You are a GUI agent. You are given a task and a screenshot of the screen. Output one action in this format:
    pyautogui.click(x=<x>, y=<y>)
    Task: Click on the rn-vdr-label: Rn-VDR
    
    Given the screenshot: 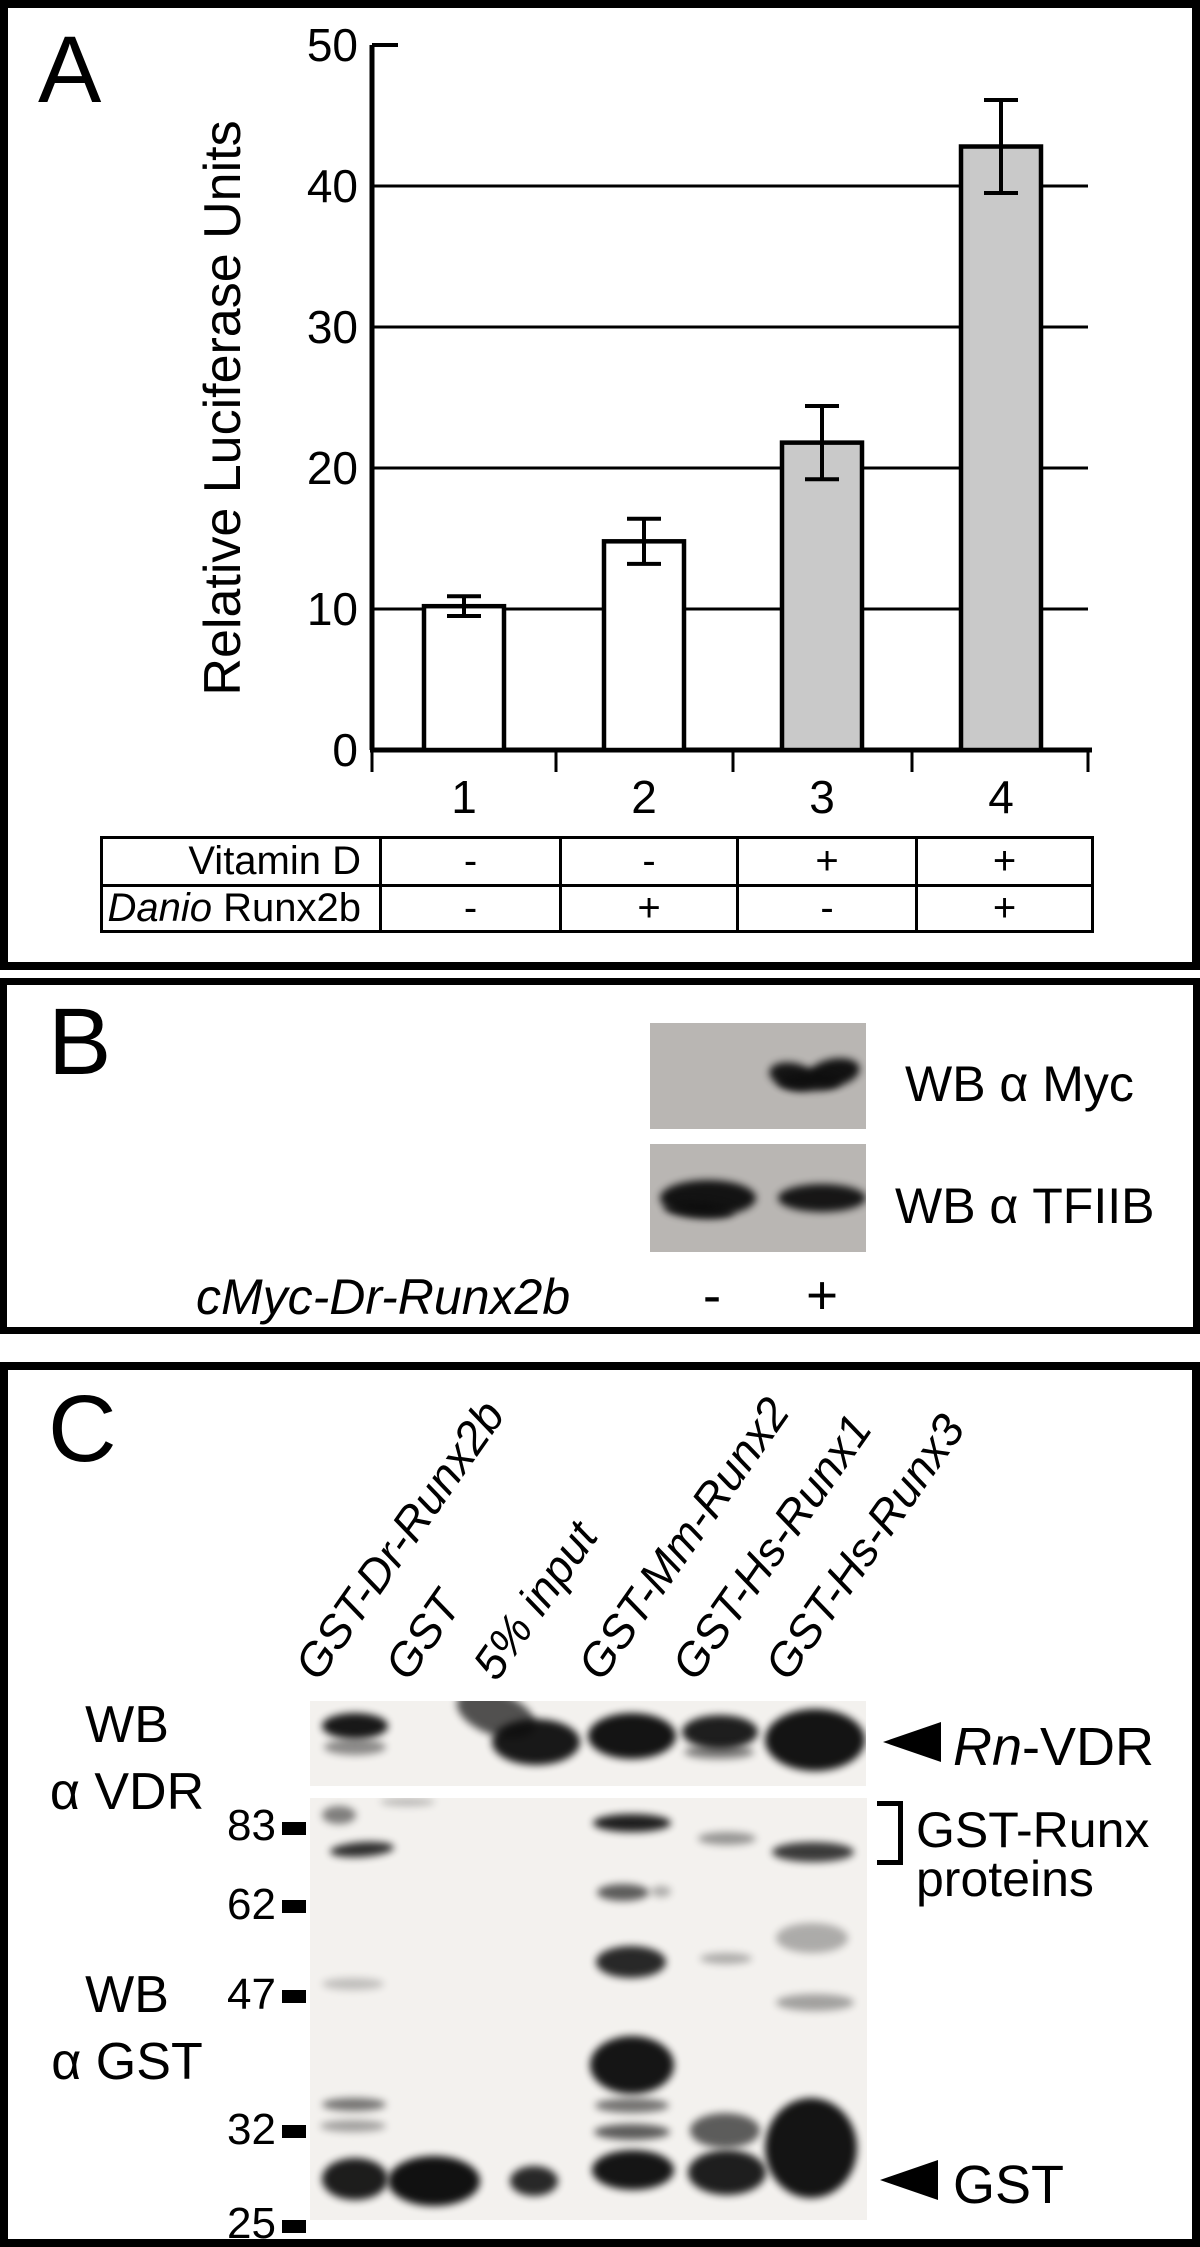 What is the action you would take?
    pyautogui.click(x=1054, y=1747)
    